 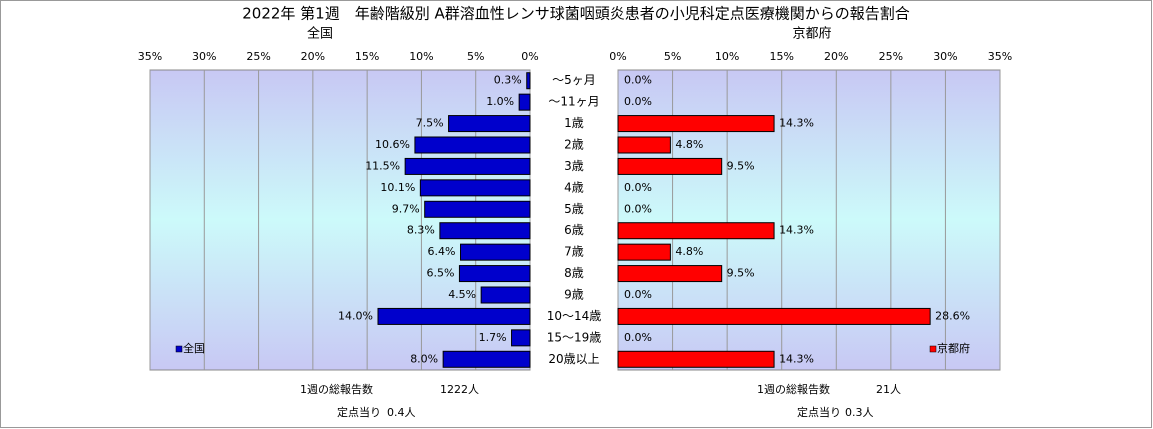 I want to click on value-label: 10.1%, so click(x=397, y=187).